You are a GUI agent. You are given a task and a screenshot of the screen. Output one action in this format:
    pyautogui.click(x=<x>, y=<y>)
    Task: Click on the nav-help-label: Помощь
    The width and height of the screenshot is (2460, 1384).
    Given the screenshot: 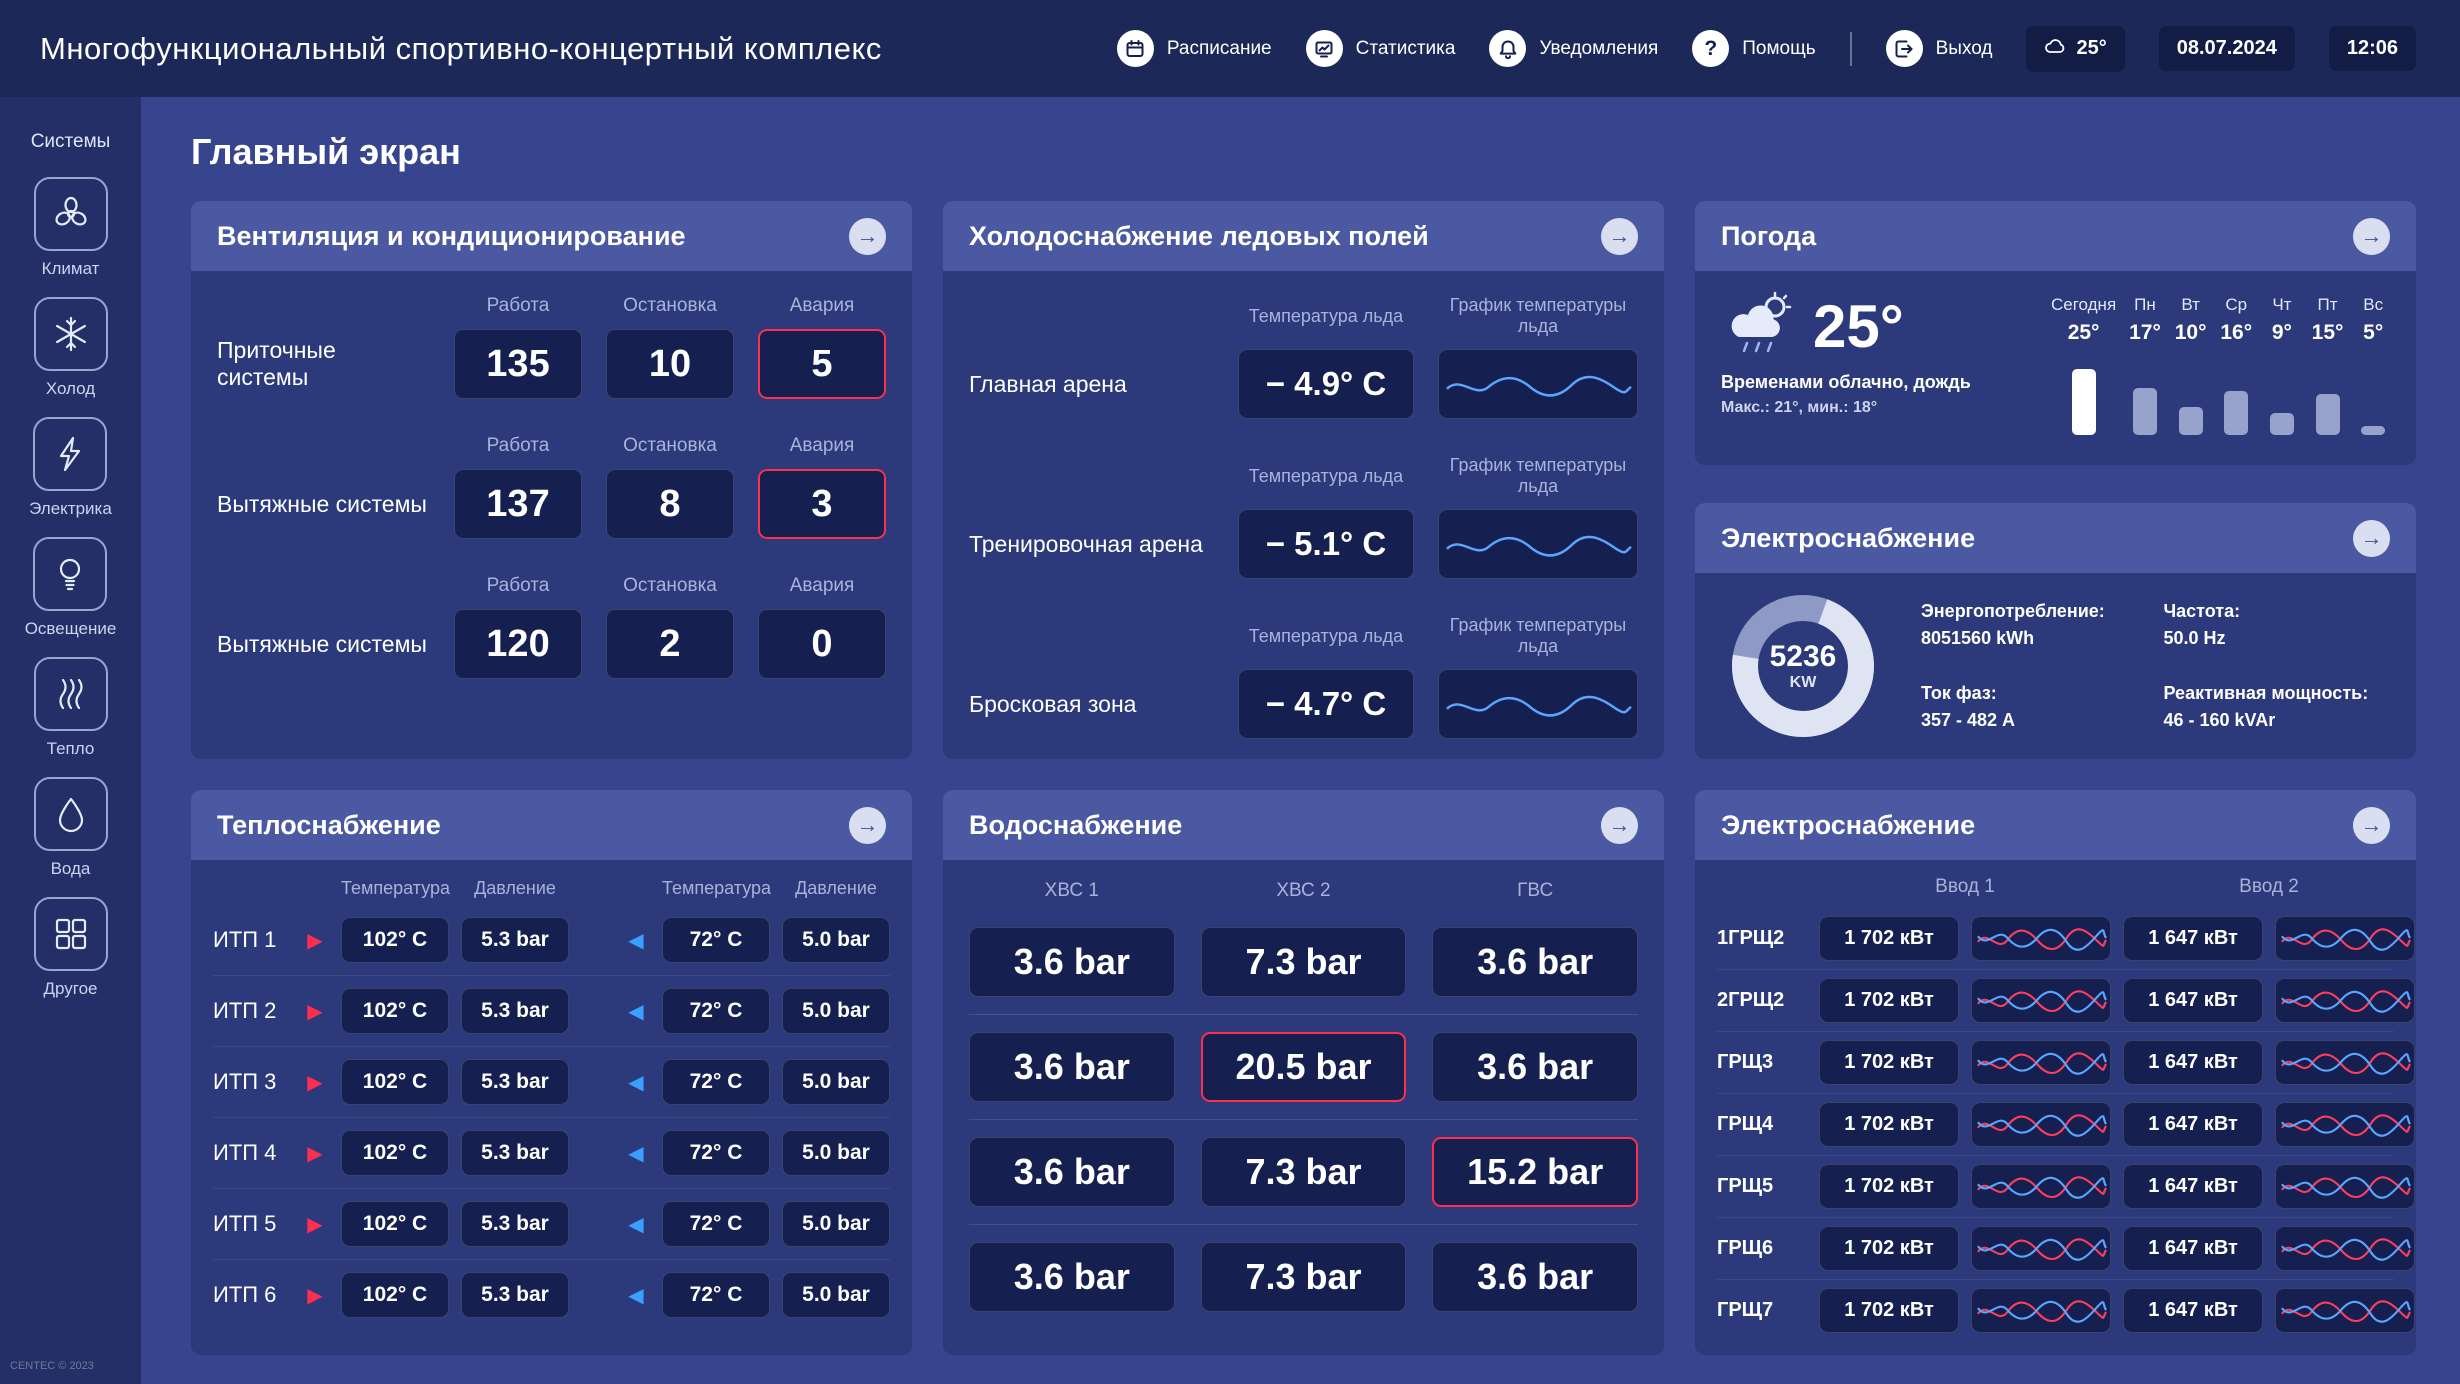 What is the action you would take?
    pyautogui.click(x=1779, y=48)
    